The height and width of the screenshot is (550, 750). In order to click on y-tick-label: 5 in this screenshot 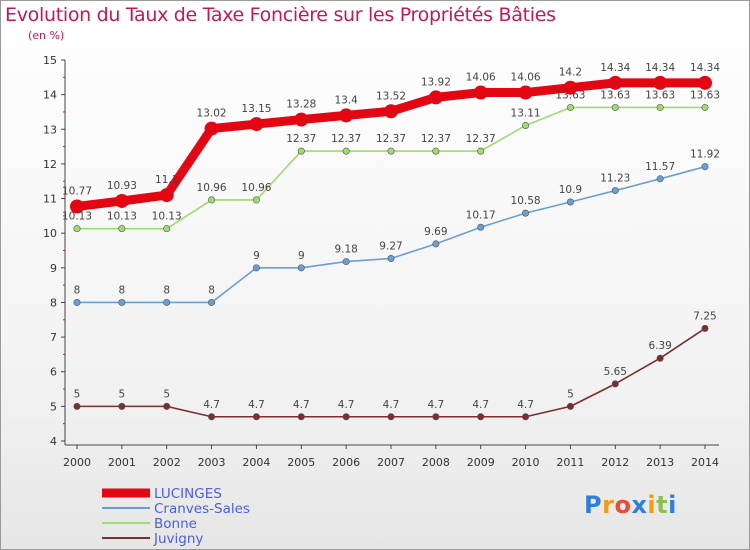, I will do `click(53, 406)`.